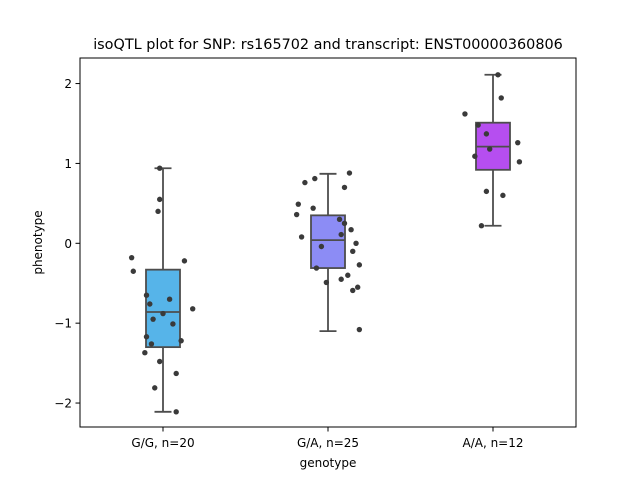 The image size is (640, 485). What do you see at coordinates (492, 443) in the screenshot?
I see `x-tick-label: A/A, n=12` at bounding box center [492, 443].